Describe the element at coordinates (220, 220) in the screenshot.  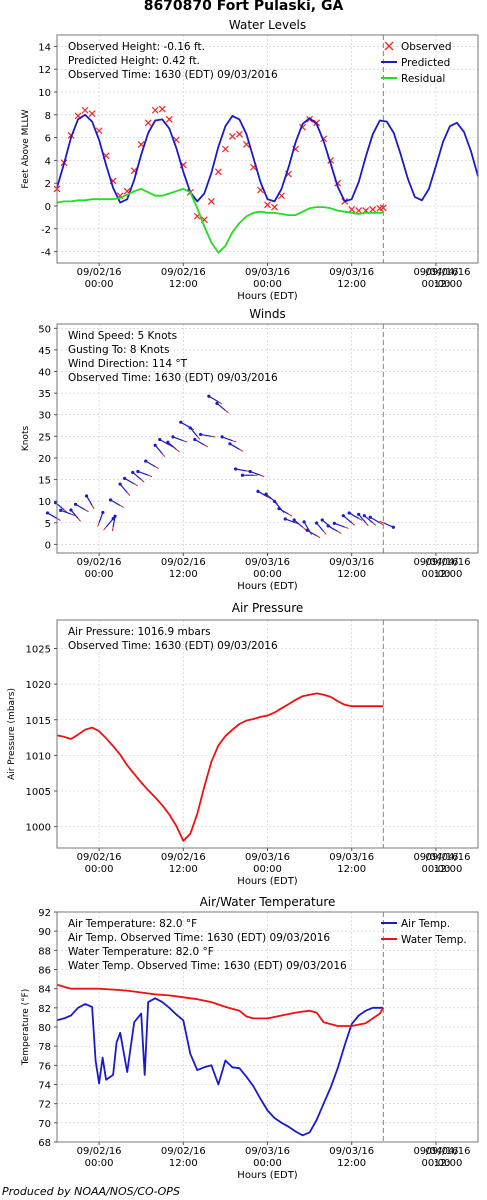
I see `series-residual` at that location.